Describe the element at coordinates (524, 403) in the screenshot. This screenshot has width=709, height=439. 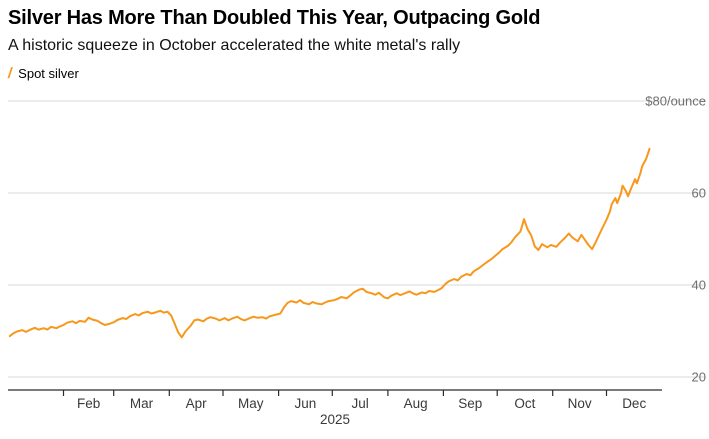
I see `month-label: Oct` at that location.